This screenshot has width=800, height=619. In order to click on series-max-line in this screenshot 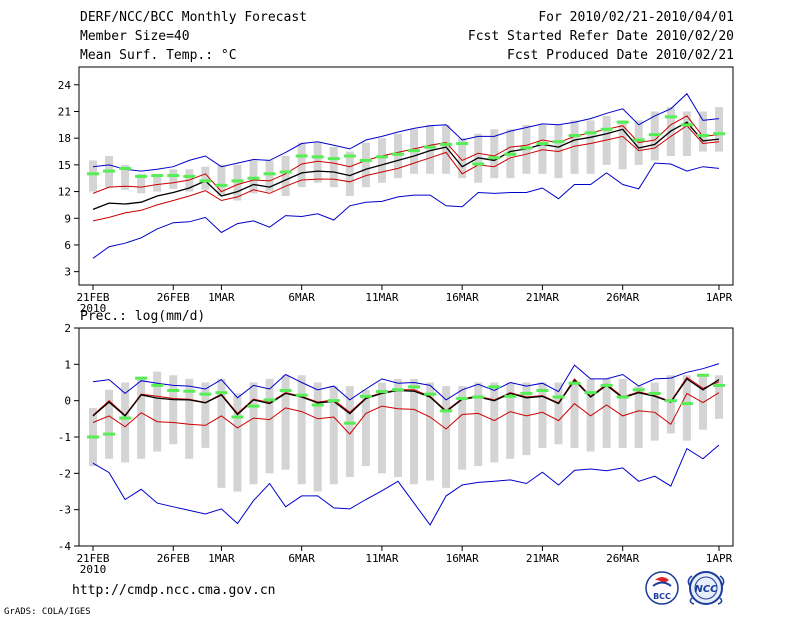, I will do `click(406, 382)`.